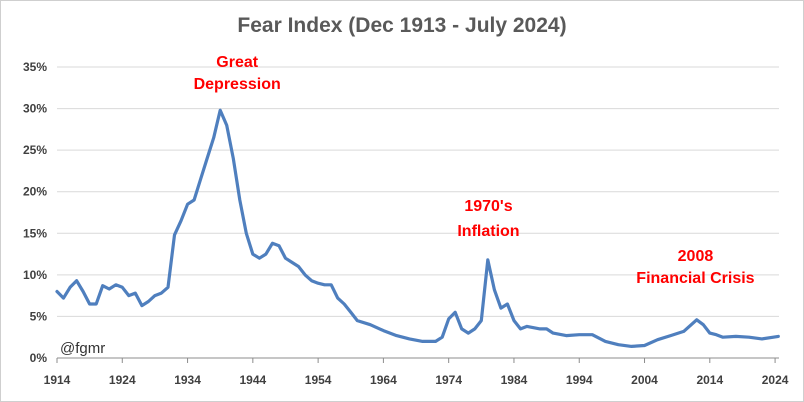  What do you see at coordinates (488, 231) in the screenshot?
I see `annotation-line: Inflation` at bounding box center [488, 231].